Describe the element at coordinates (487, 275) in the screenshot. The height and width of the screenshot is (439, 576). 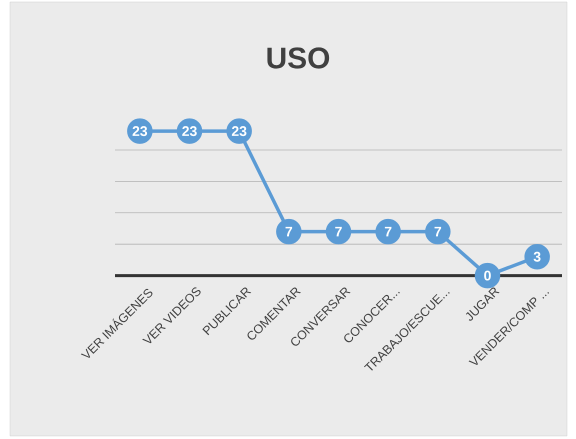
I see `data-label: 0` at that location.